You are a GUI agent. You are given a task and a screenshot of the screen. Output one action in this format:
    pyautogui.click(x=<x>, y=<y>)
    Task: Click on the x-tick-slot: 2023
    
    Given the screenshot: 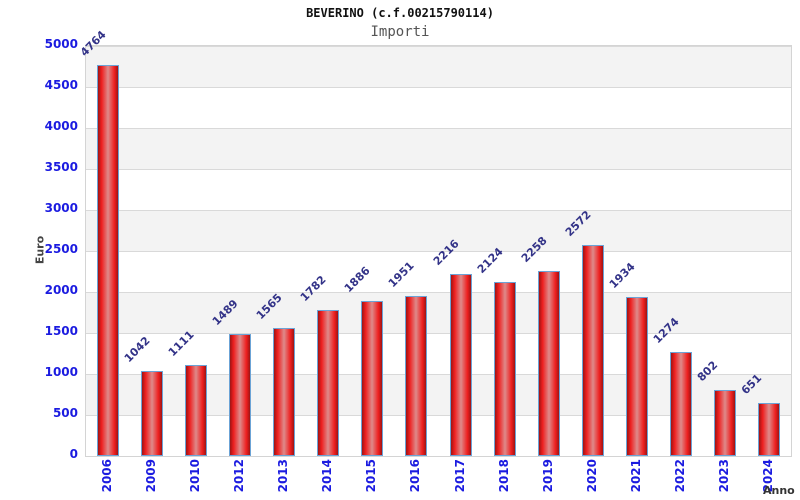 What is the action you would take?
    pyautogui.click(x=724, y=479)
    